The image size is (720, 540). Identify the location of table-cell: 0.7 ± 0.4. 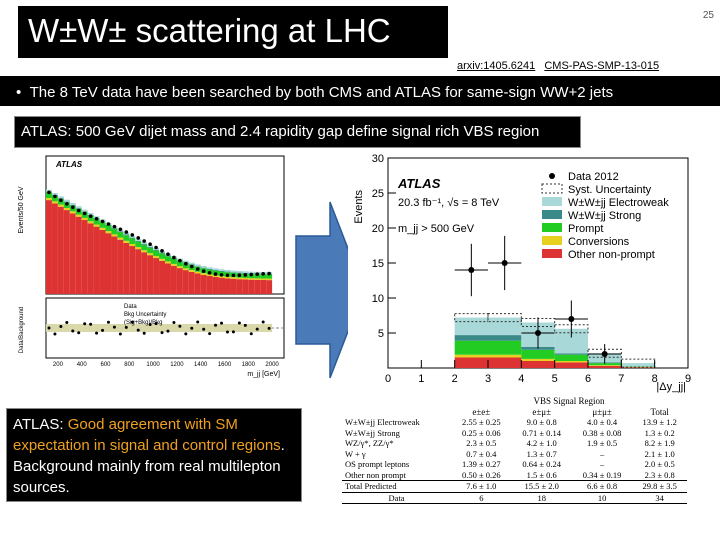
(481, 453).